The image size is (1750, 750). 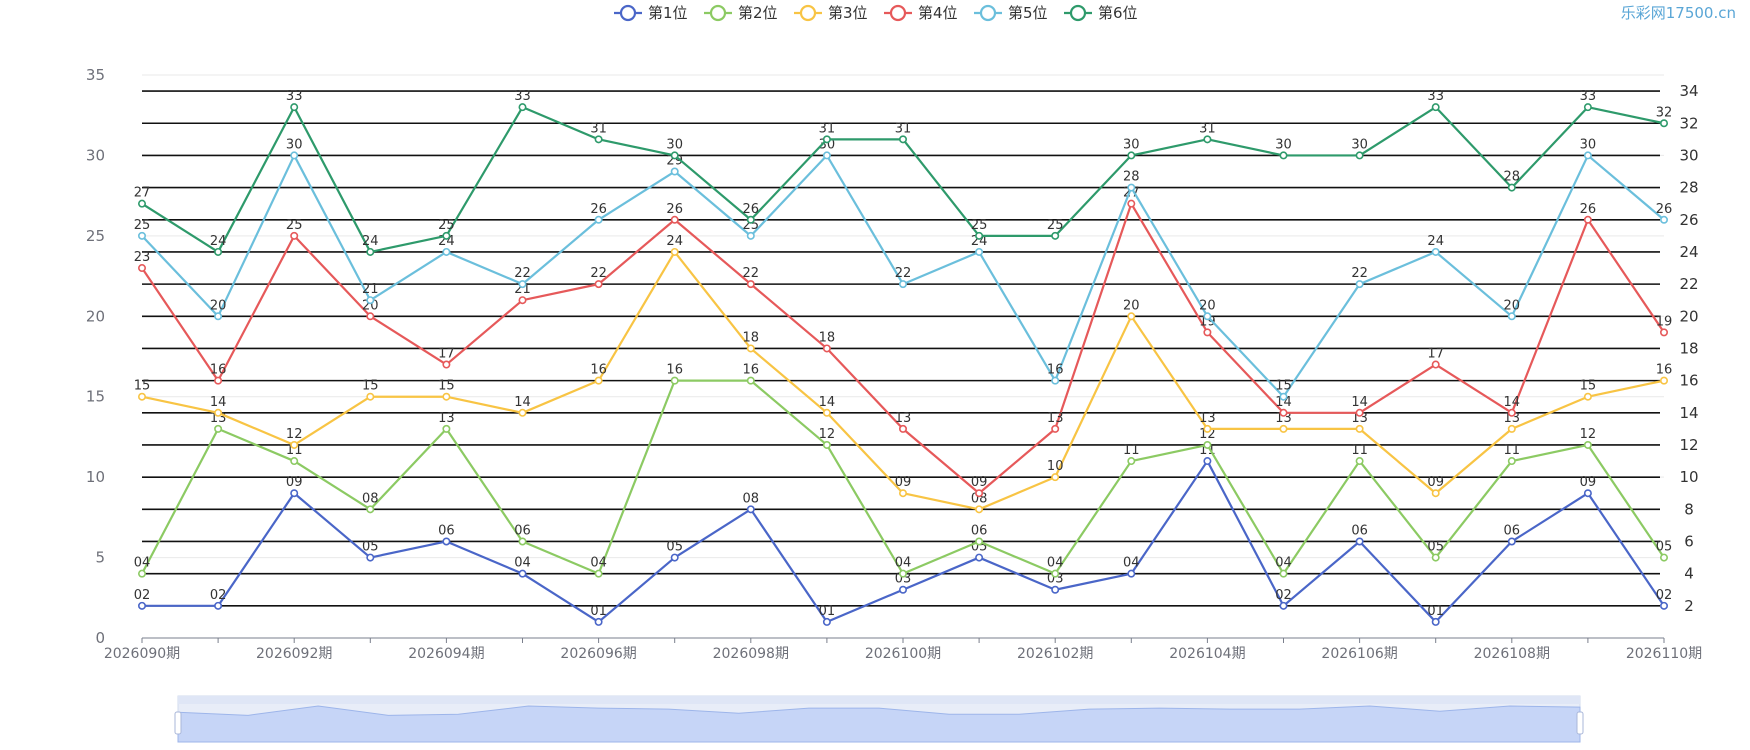 I want to click on y-tick-label-left: 10, so click(x=95, y=477).